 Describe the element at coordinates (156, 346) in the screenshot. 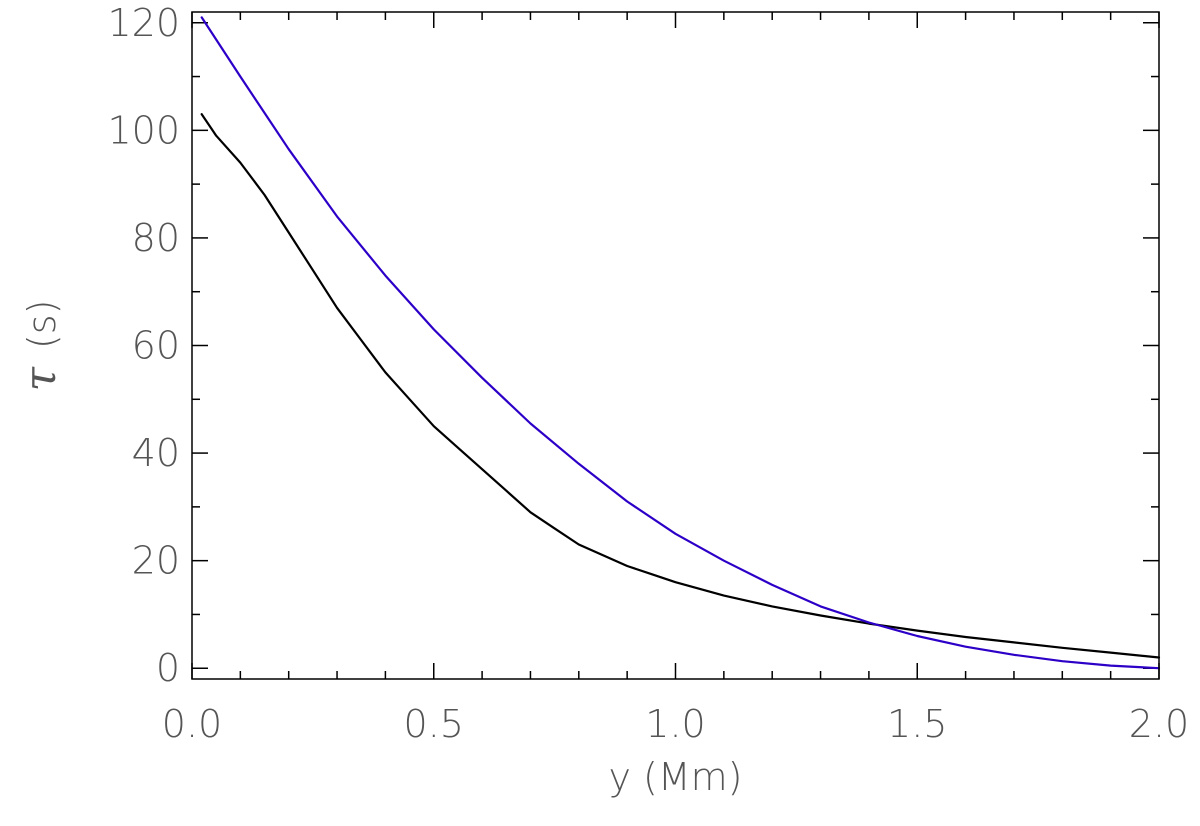

I see `y-tick-label: 60` at that location.